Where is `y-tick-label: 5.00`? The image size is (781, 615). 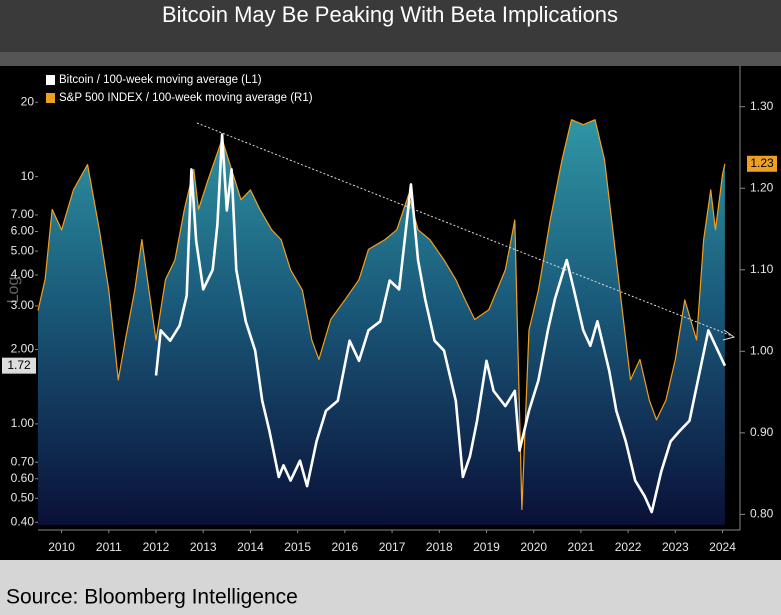 y-tick-label: 5.00 is located at coordinates (23, 250).